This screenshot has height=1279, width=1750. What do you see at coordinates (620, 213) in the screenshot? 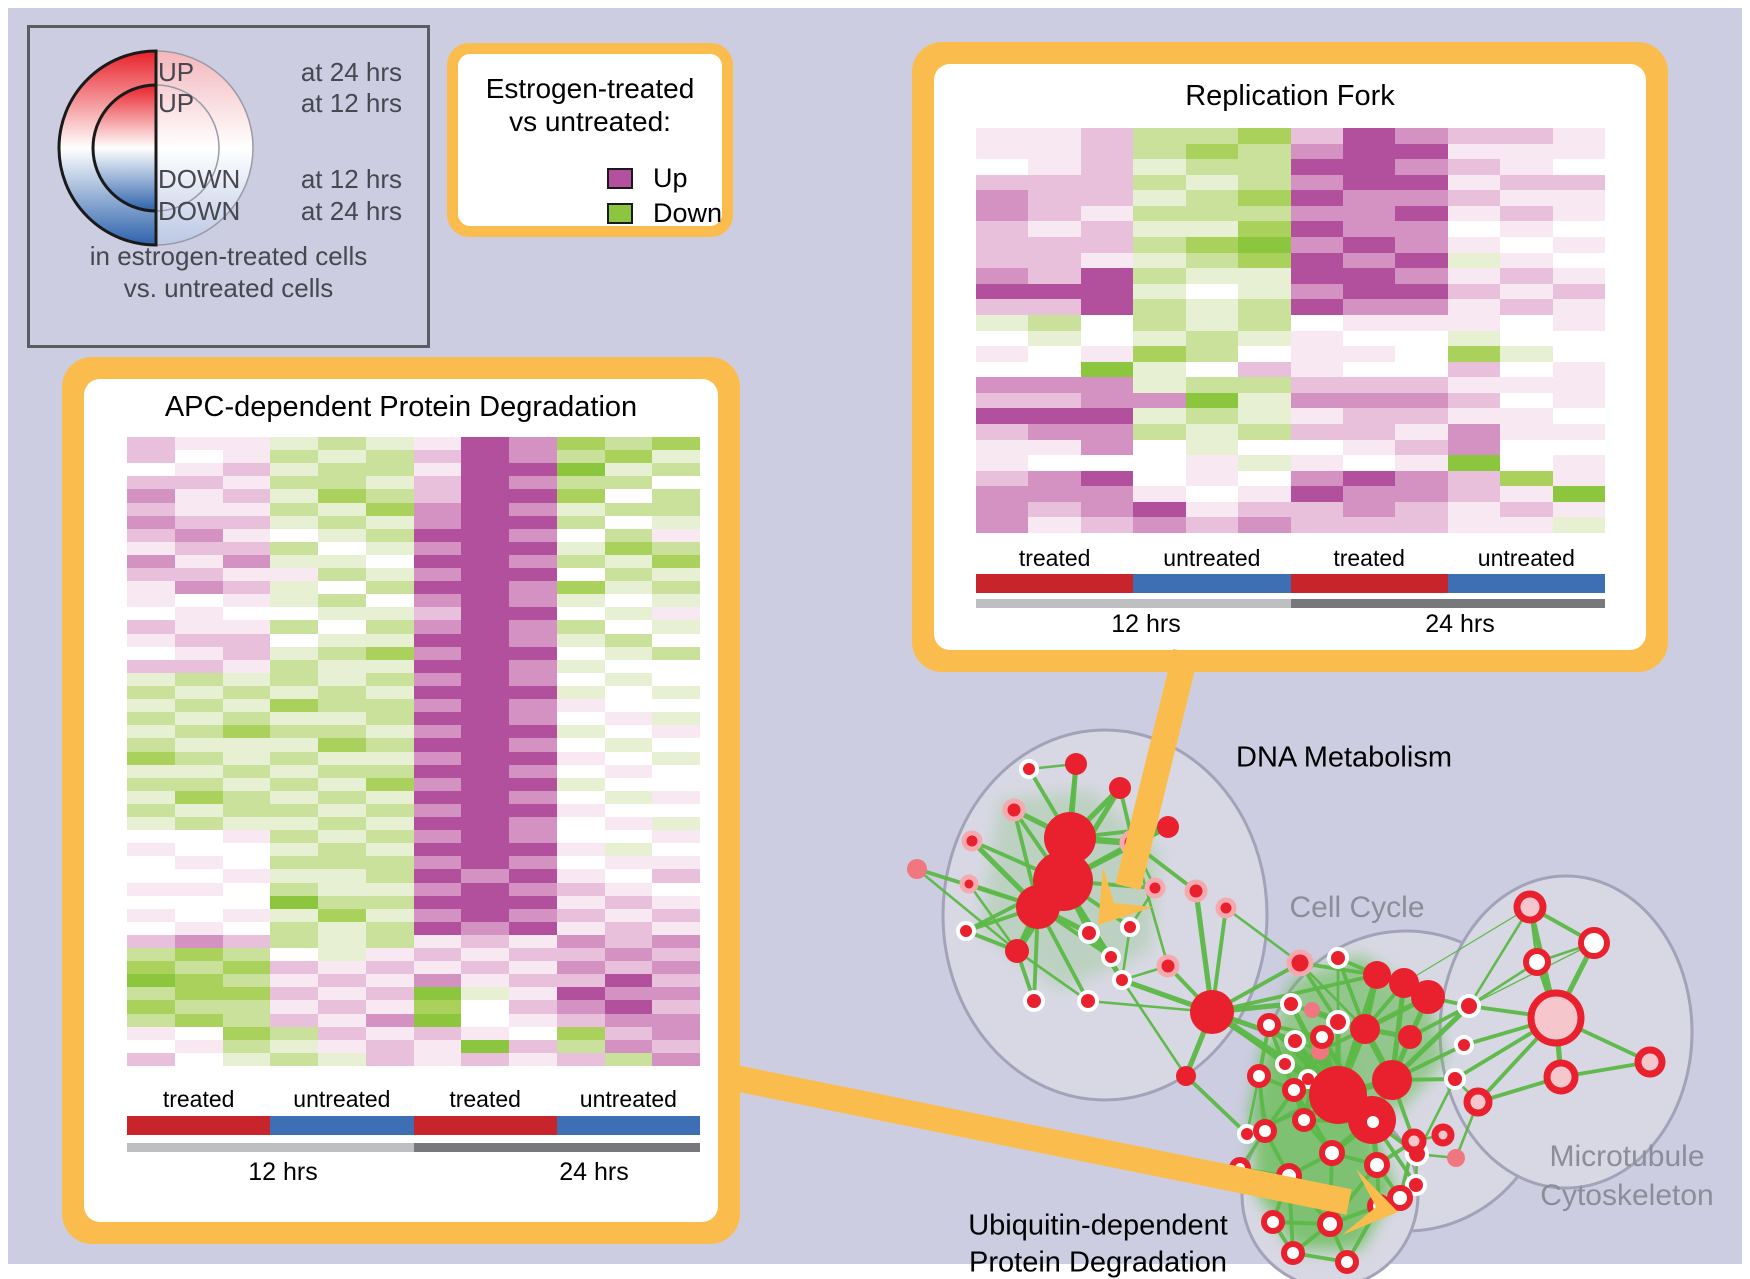
I see `down-swatch-icon` at bounding box center [620, 213].